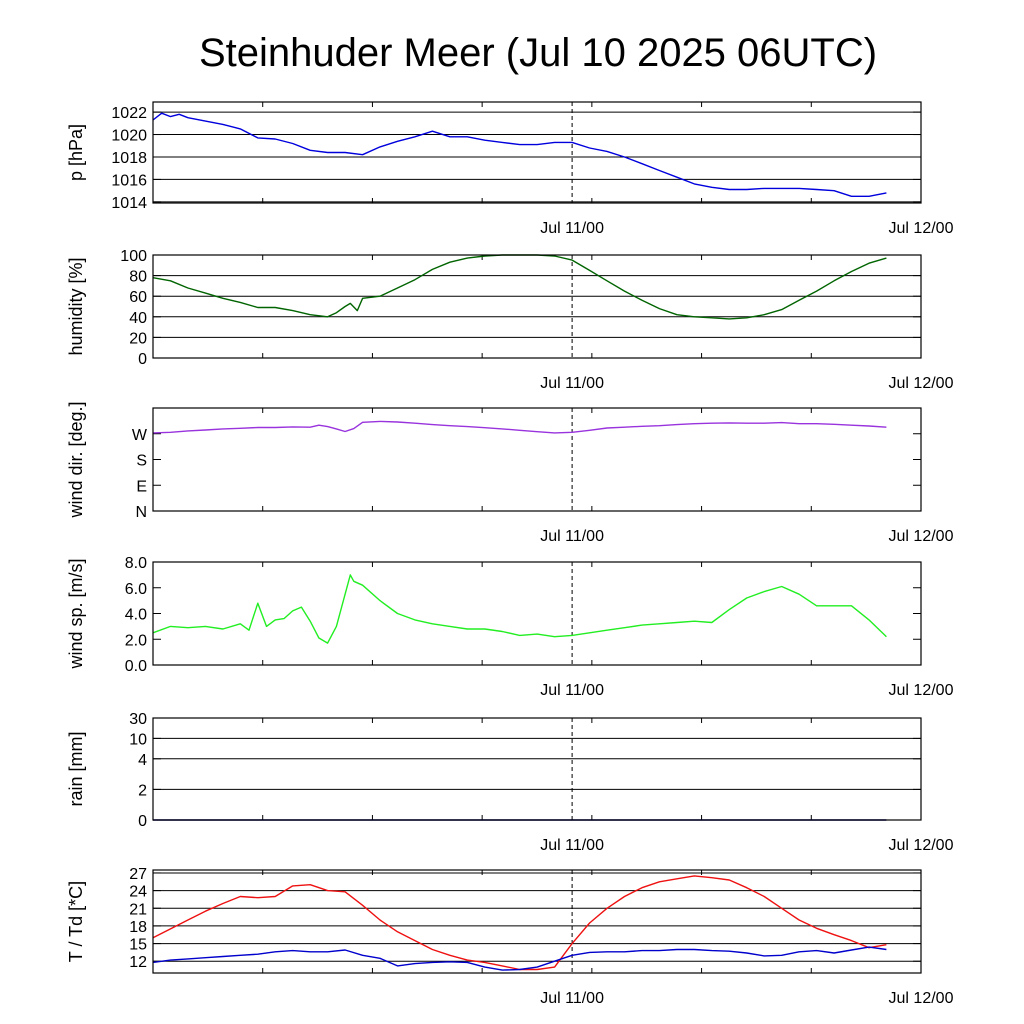 The image size is (1024, 1024). What do you see at coordinates (138, 719) in the screenshot?
I see `y-tick-label: 30` at bounding box center [138, 719].